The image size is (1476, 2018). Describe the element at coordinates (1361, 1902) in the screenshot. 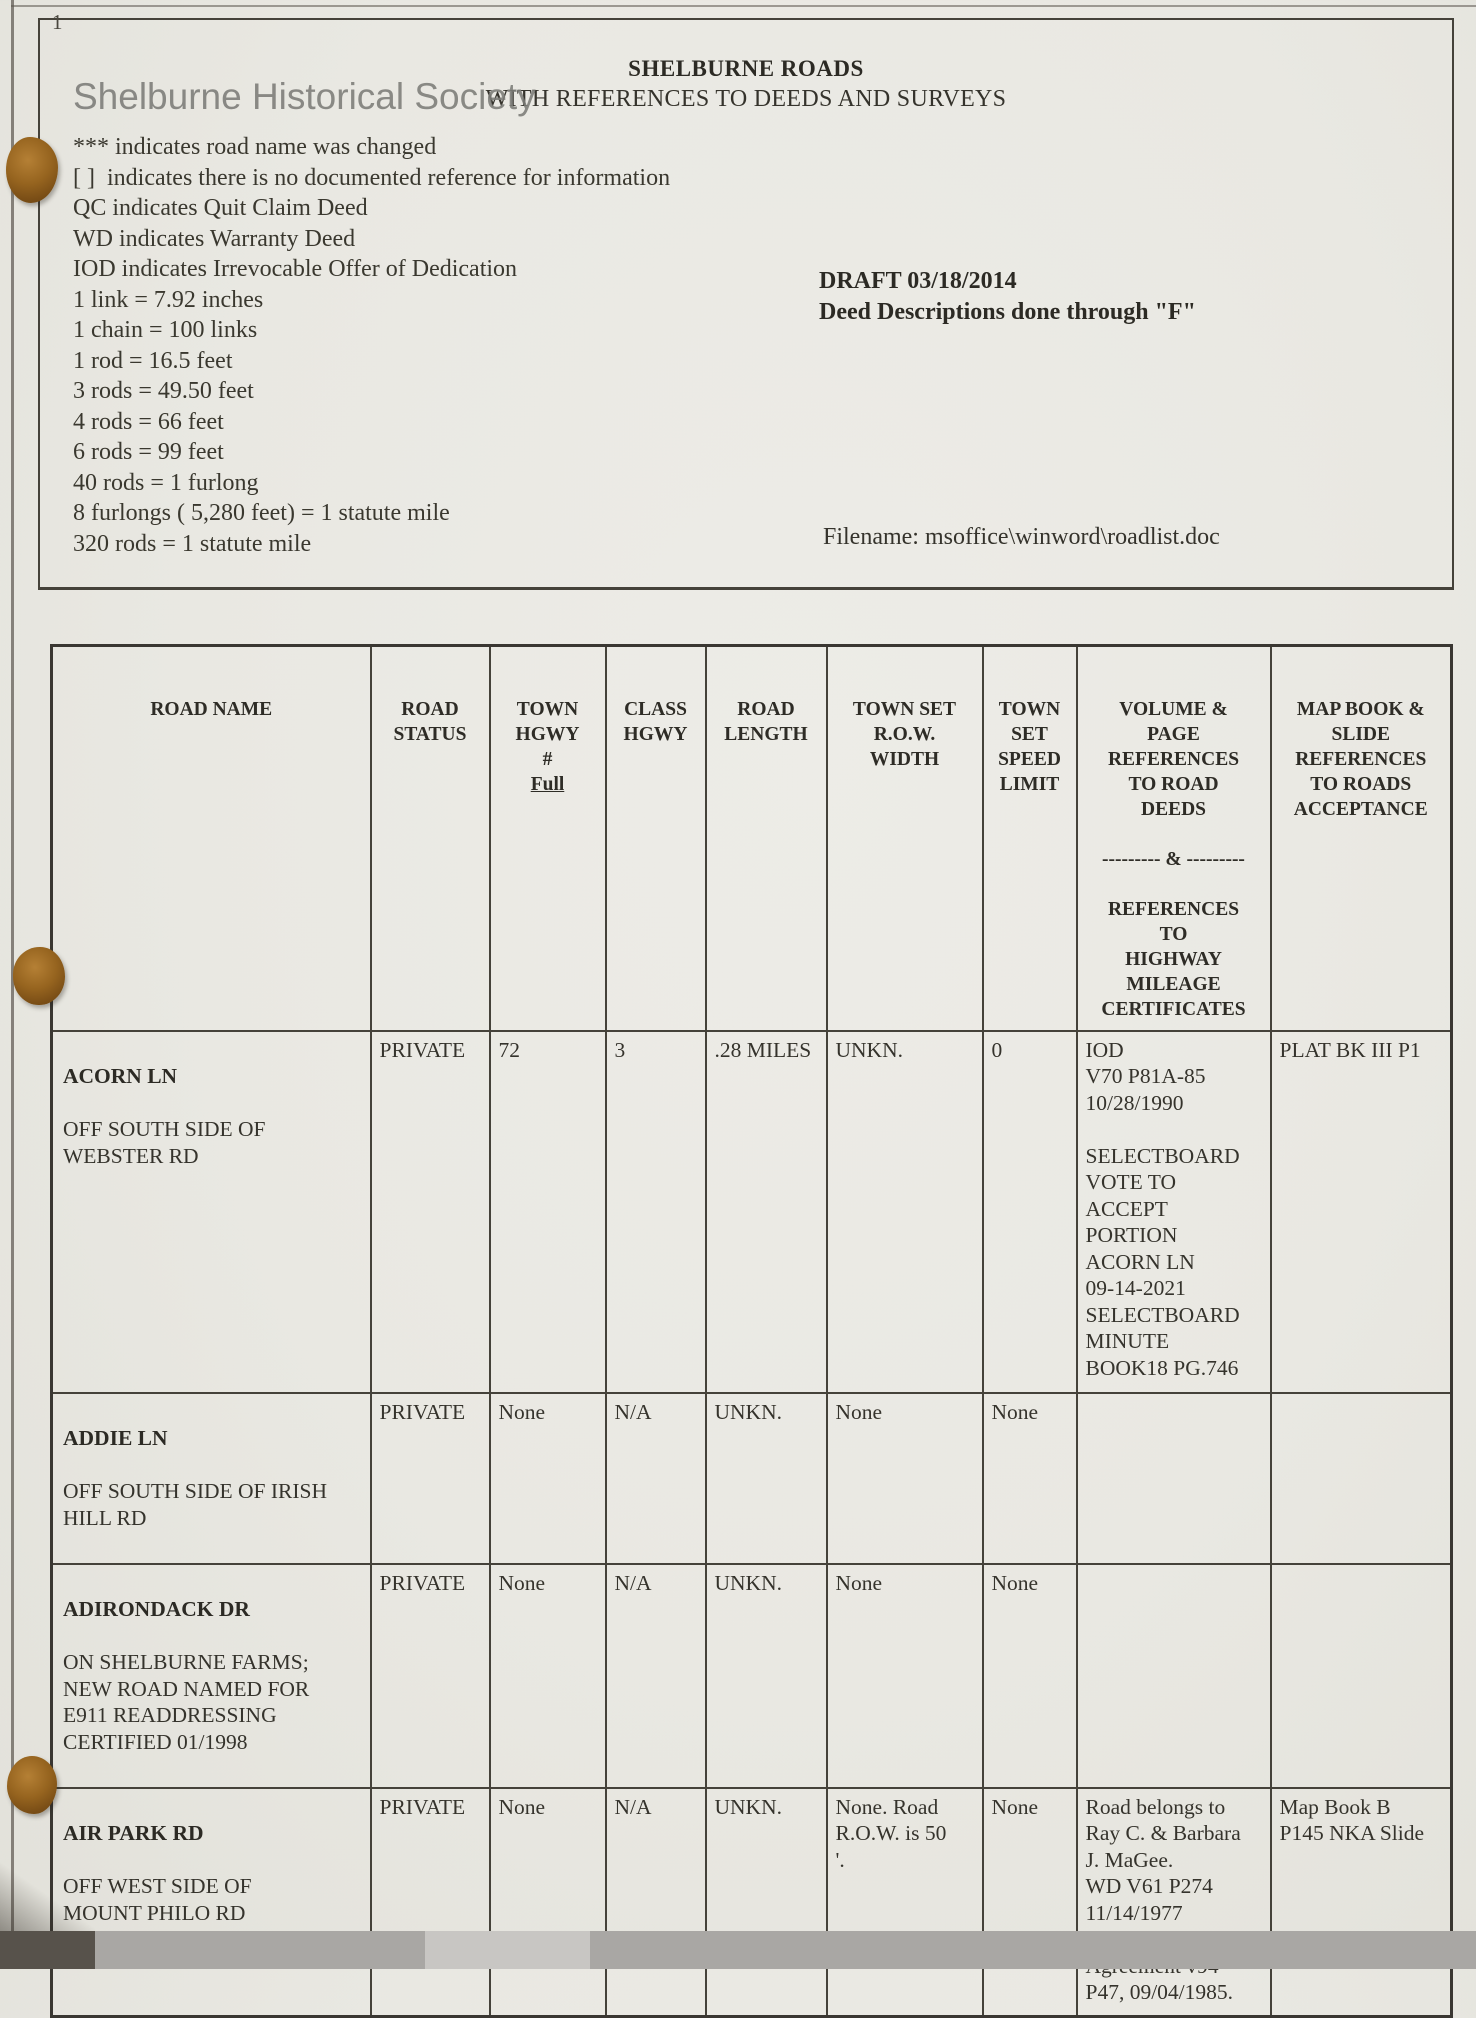

I see `cell-map-references: Map Book B P145 NKA Slide` at that location.